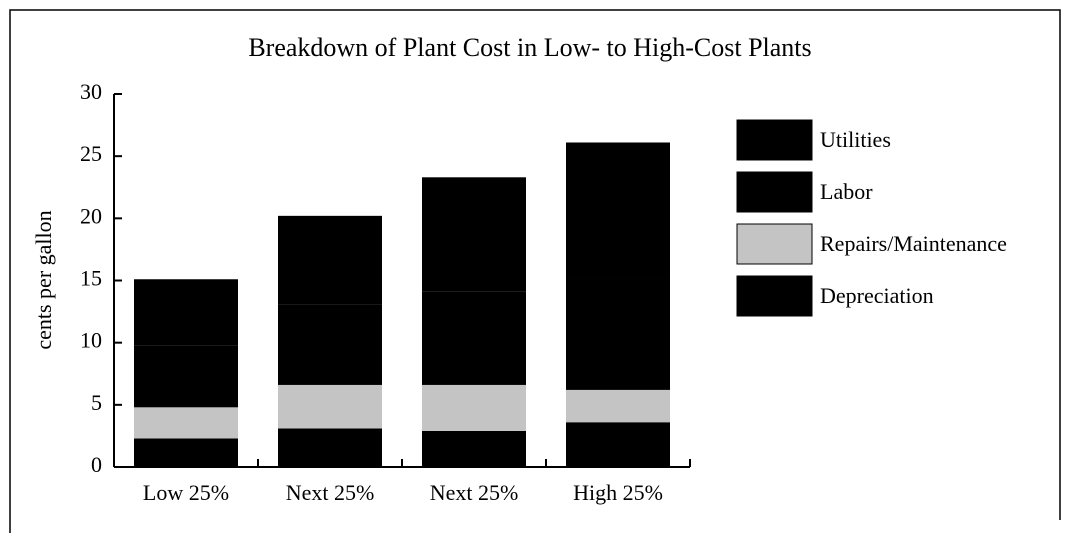 The image size is (1070, 533). What do you see at coordinates (913, 243) in the screenshot?
I see `legend-label: Repairs/Maintenance` at bounding box center [913, 243].